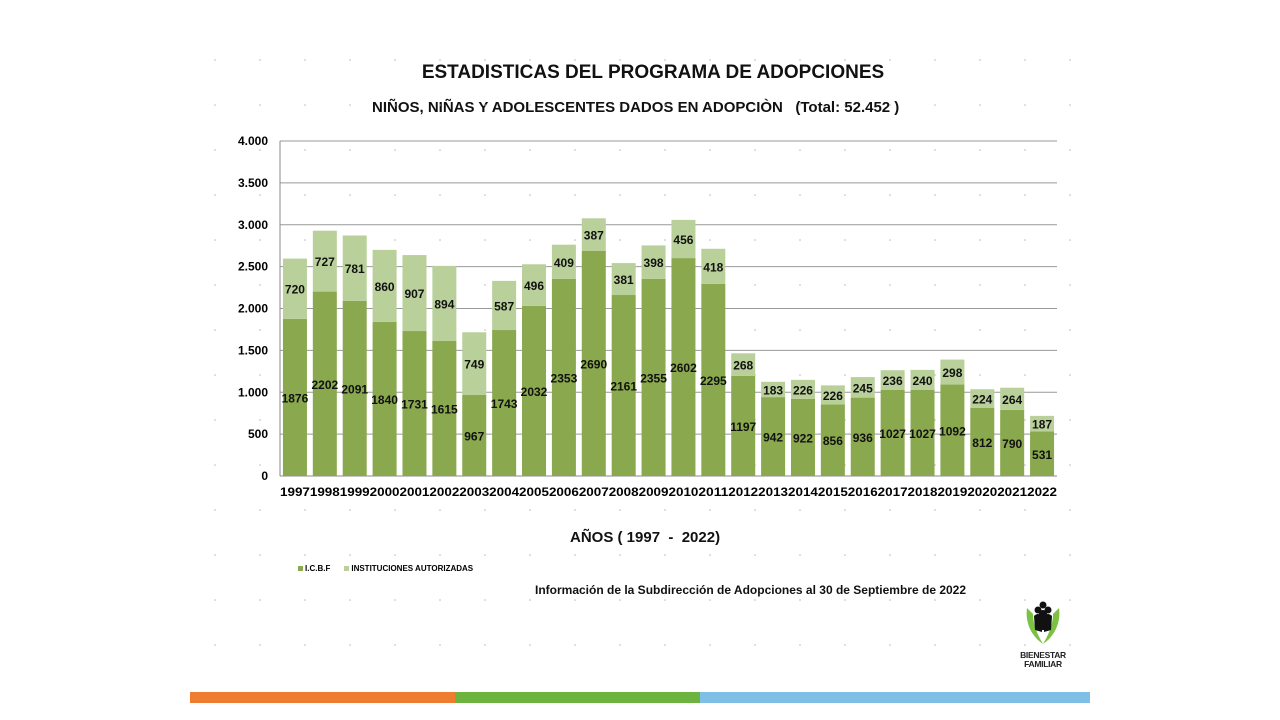  Describe the element at coordinates (743, 492) in the screenshot. I see `x-tick-label: 2012` at that location.